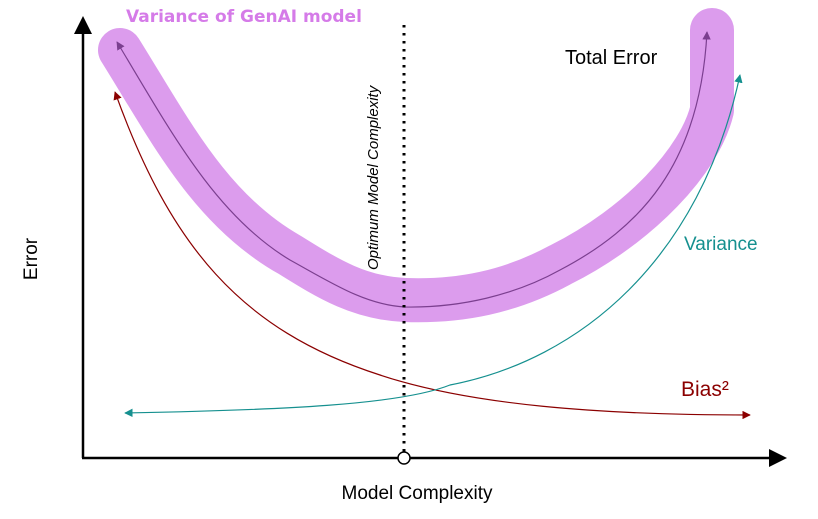  Describe the element at coordinates (373, 177) in the screenshot. I see `optimum-label: Optimum Model Complexity` at that location.